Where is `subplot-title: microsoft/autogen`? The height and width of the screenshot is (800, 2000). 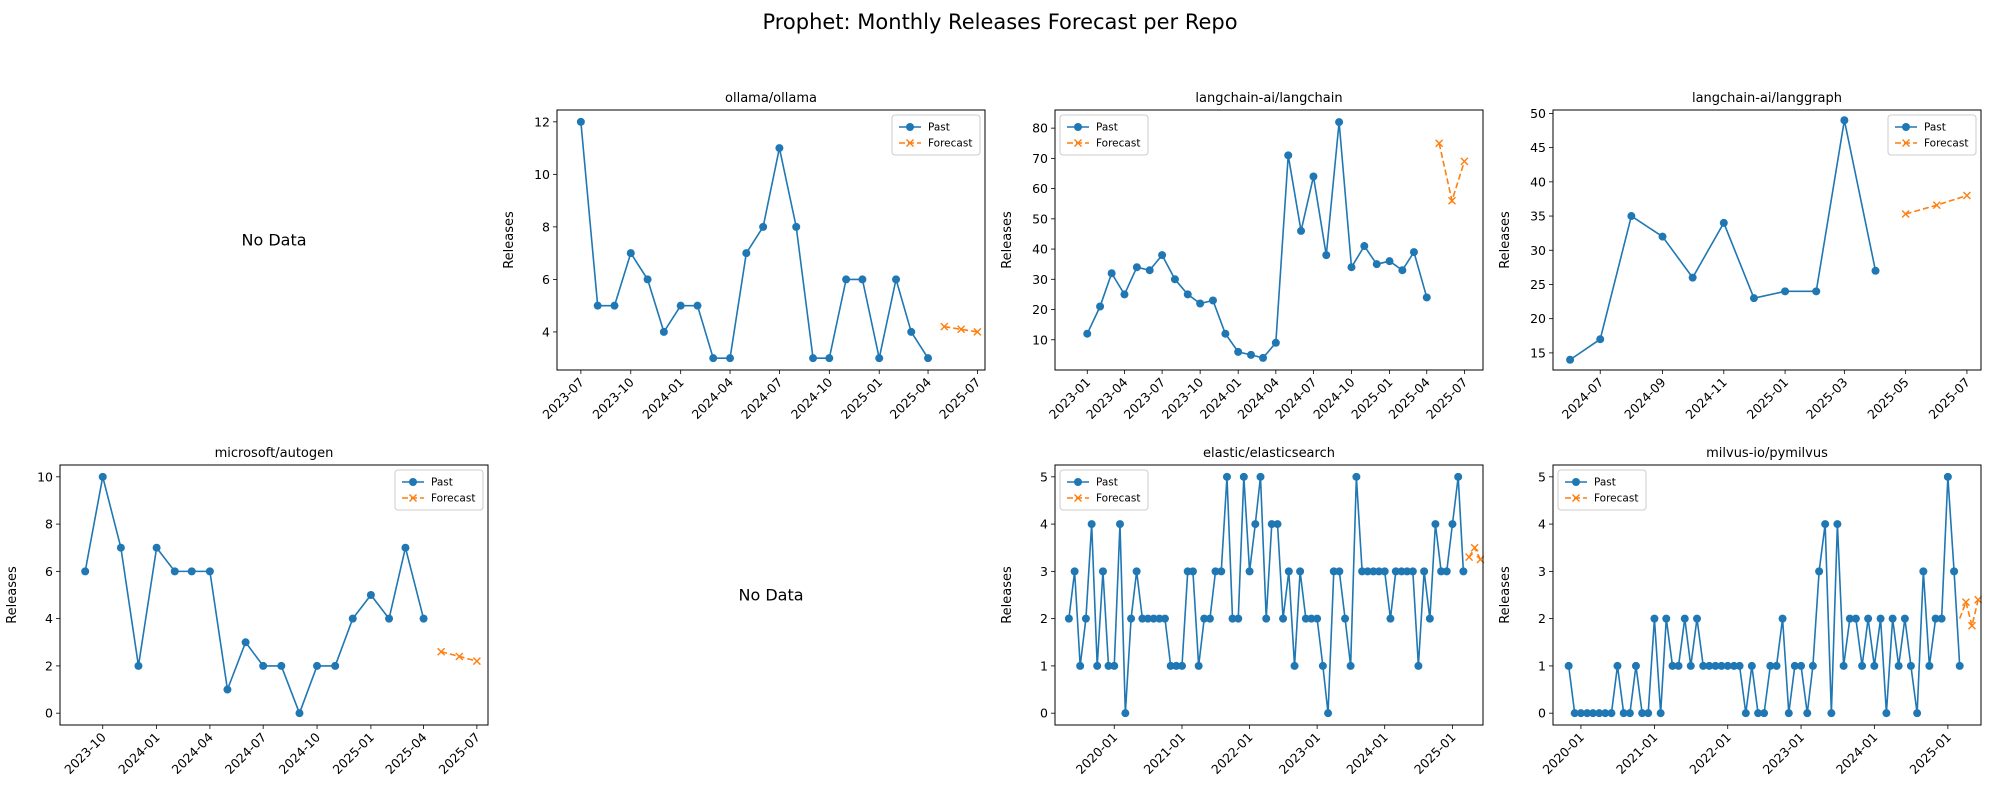 subplot-title: microsoft/autogen is located at coordinates (274, 453).